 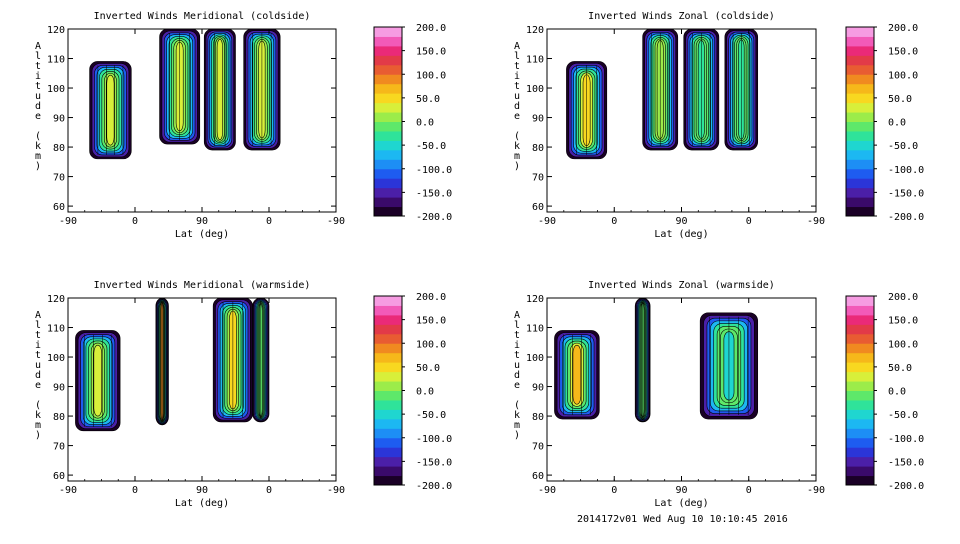 What do you see at coordinates (906, 462) in the screenshot?
I see `colorbar-label: -150.0` at bounding box center [906, 462].